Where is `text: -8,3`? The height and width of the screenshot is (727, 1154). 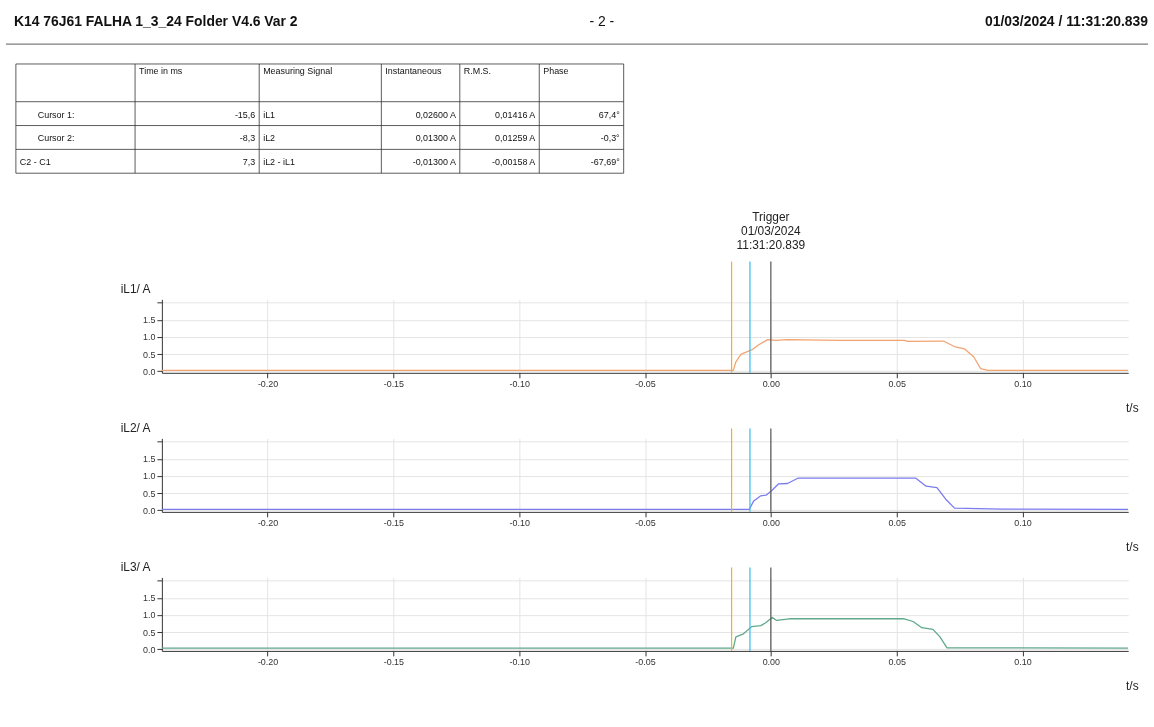
text: -8,3 is located at coordinates (247, 138).